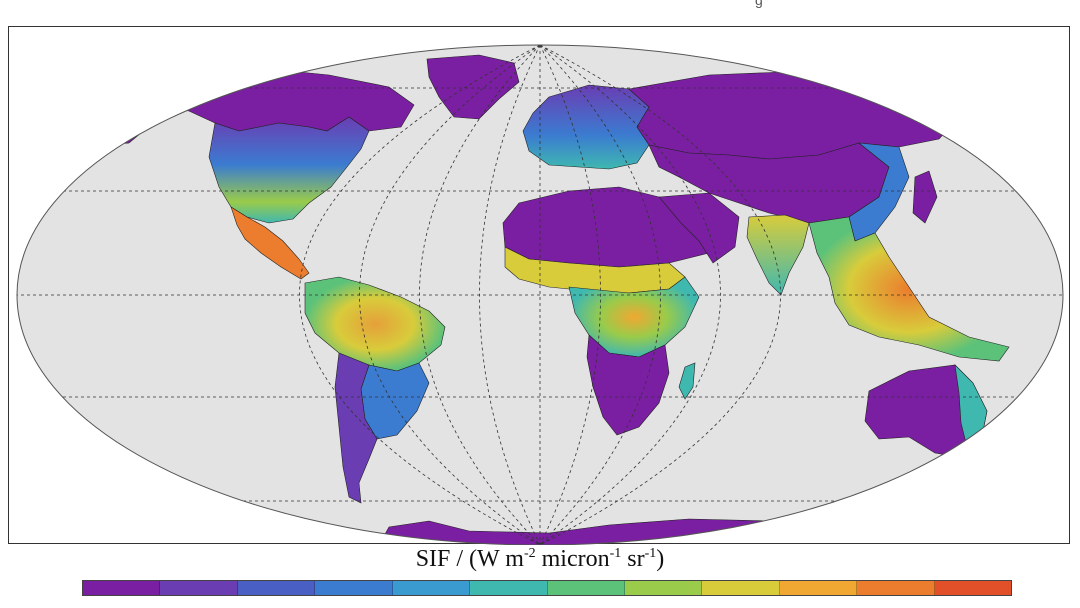  I want to click on region-central-america, so click(270, 243).